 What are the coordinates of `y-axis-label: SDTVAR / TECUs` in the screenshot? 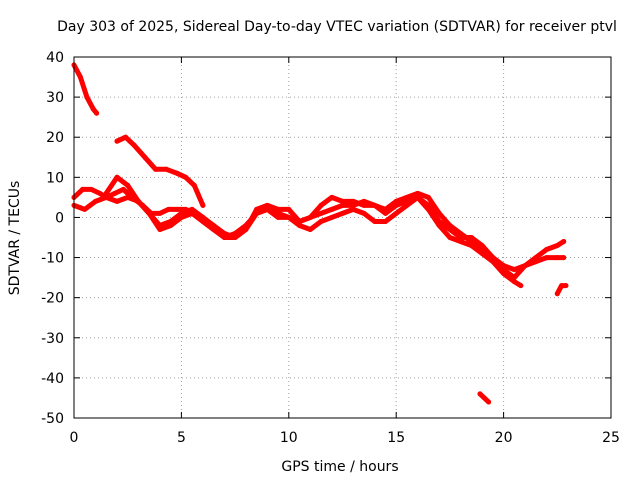 It's located at (15, 238).